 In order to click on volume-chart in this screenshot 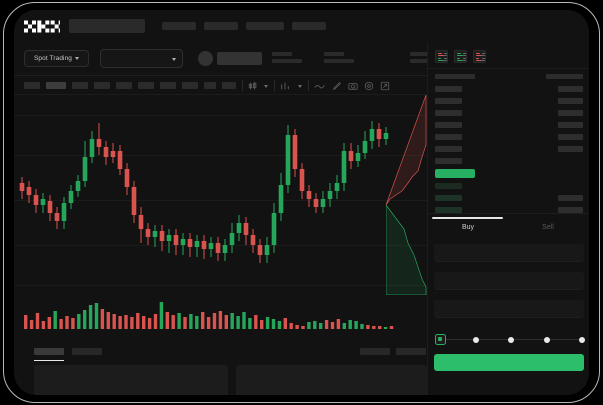, I will do `click(220, 319)`.